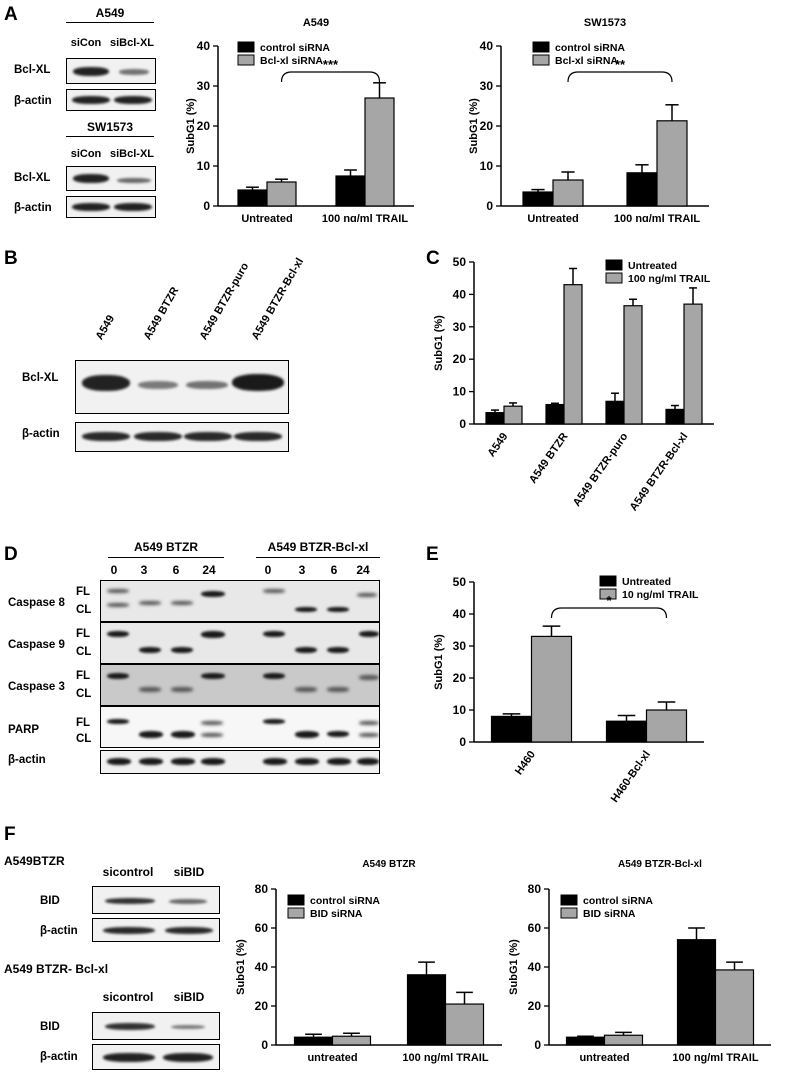  What do you see at coordinates (11, 14) in the screenshot?
I see `panel-label-a: A` at bounding box center [11, 14].